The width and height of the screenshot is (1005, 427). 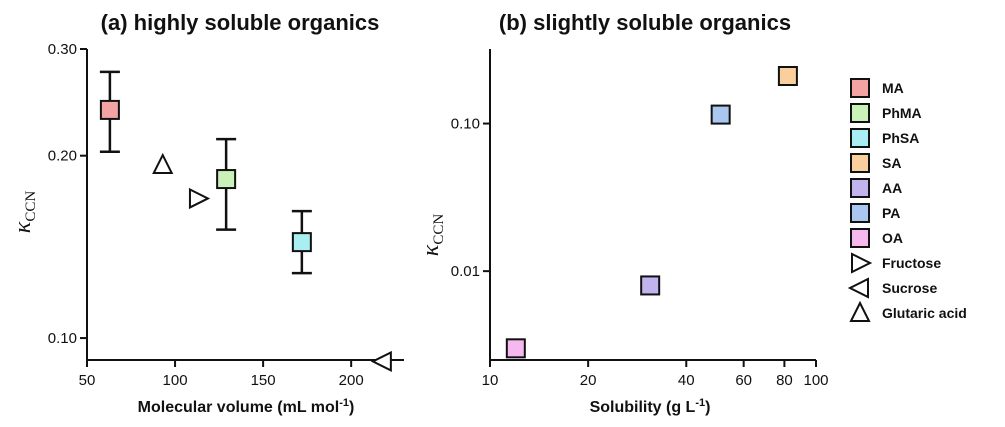 What do you see at coordinates (470, 198) in the screenshot?
I see `panel-b-y-ticks: 0.01 0.10` at bounding box center [470, 198].